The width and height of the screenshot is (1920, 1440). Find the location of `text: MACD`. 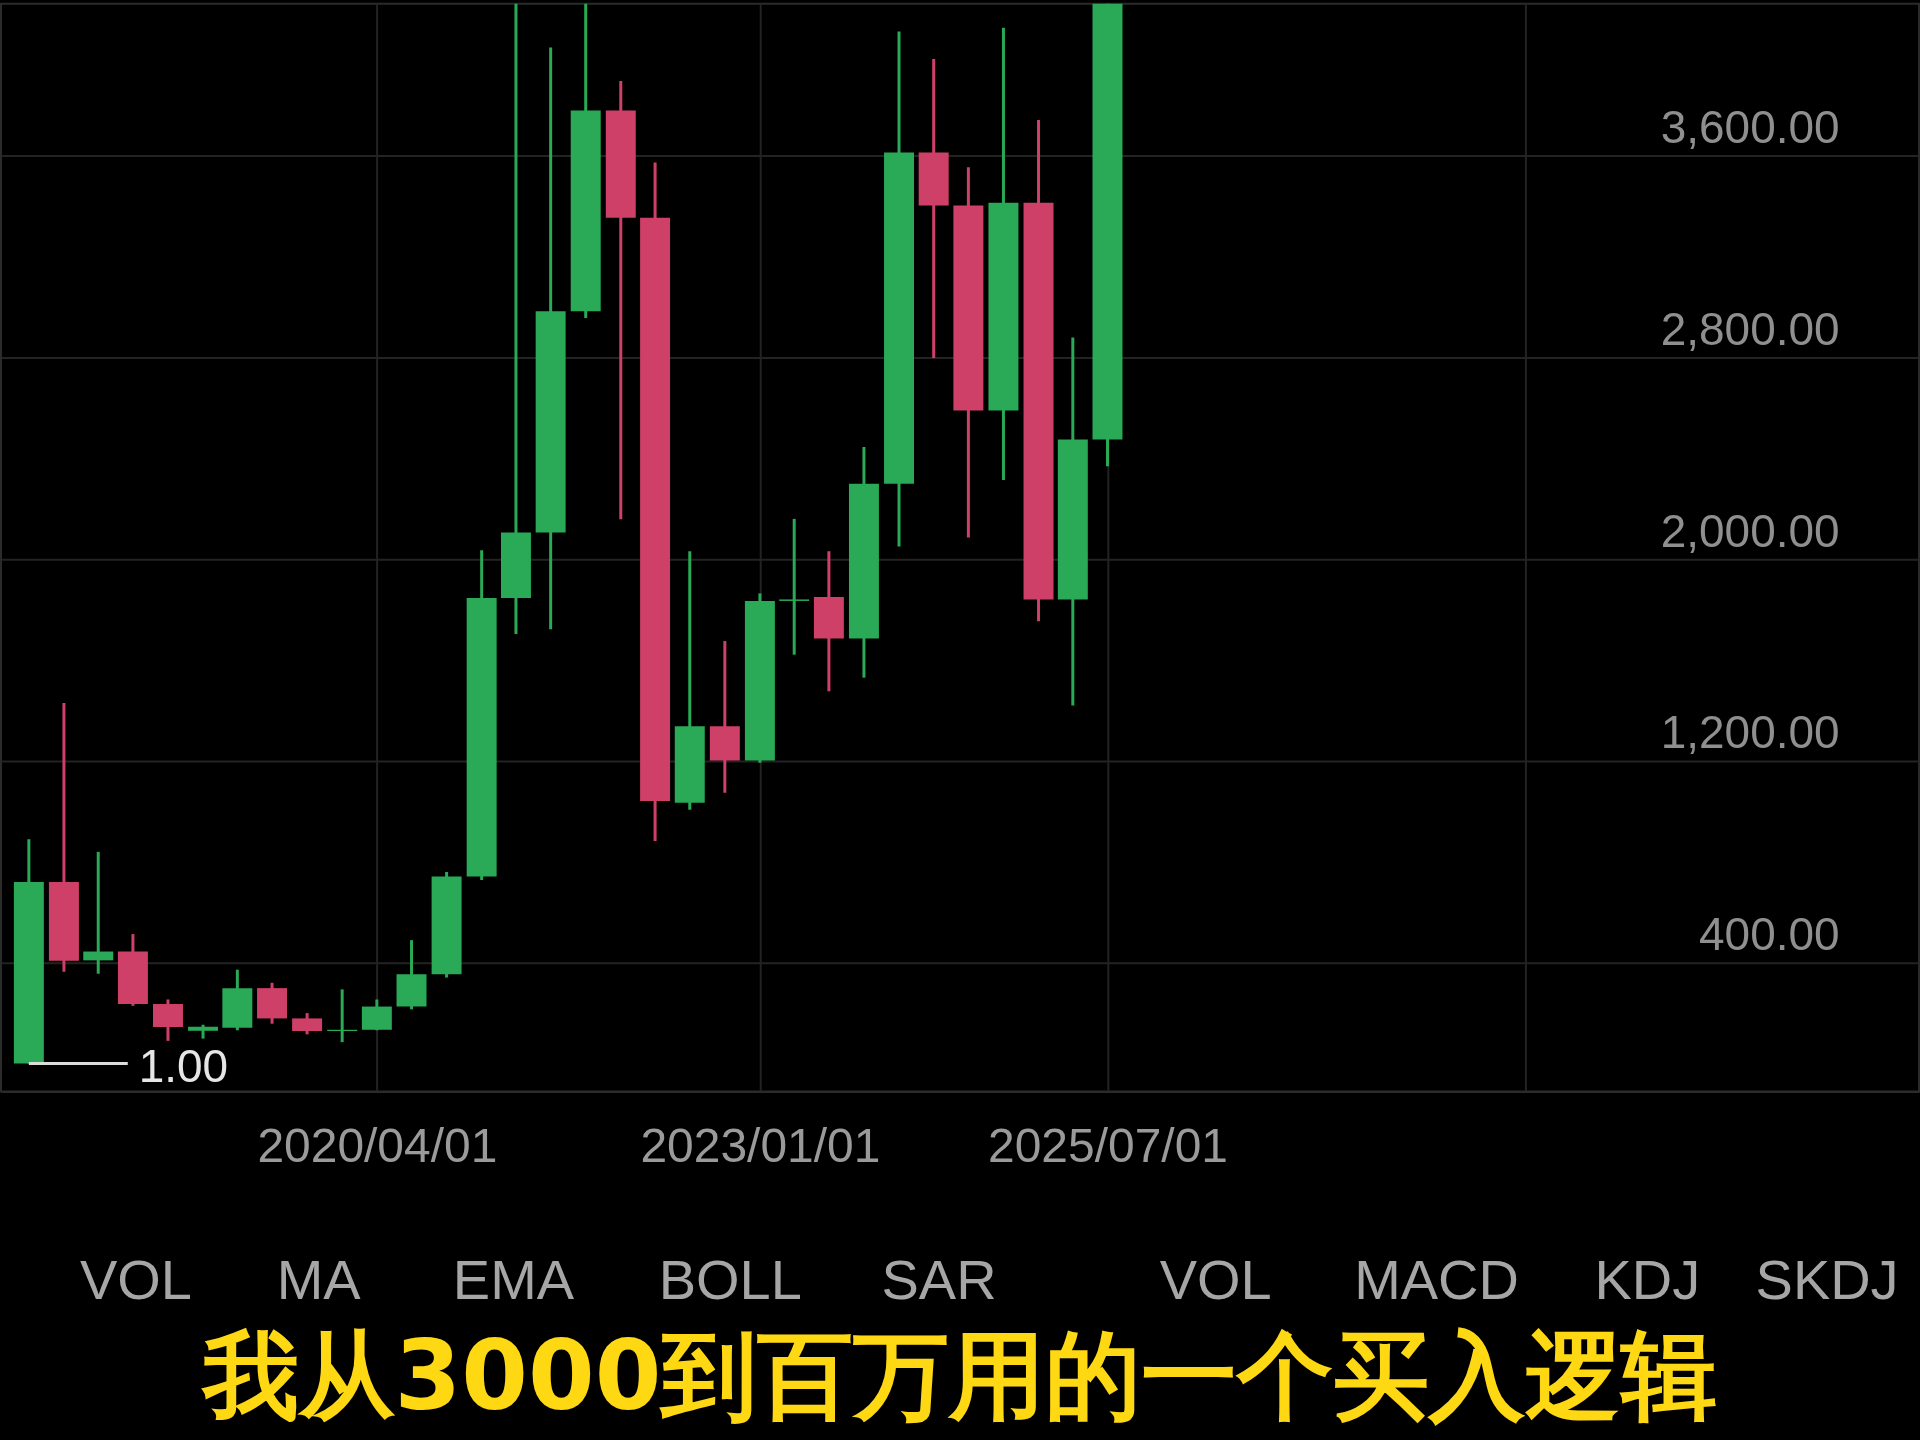

text: MACD is located at coordinates (1436, 1280).